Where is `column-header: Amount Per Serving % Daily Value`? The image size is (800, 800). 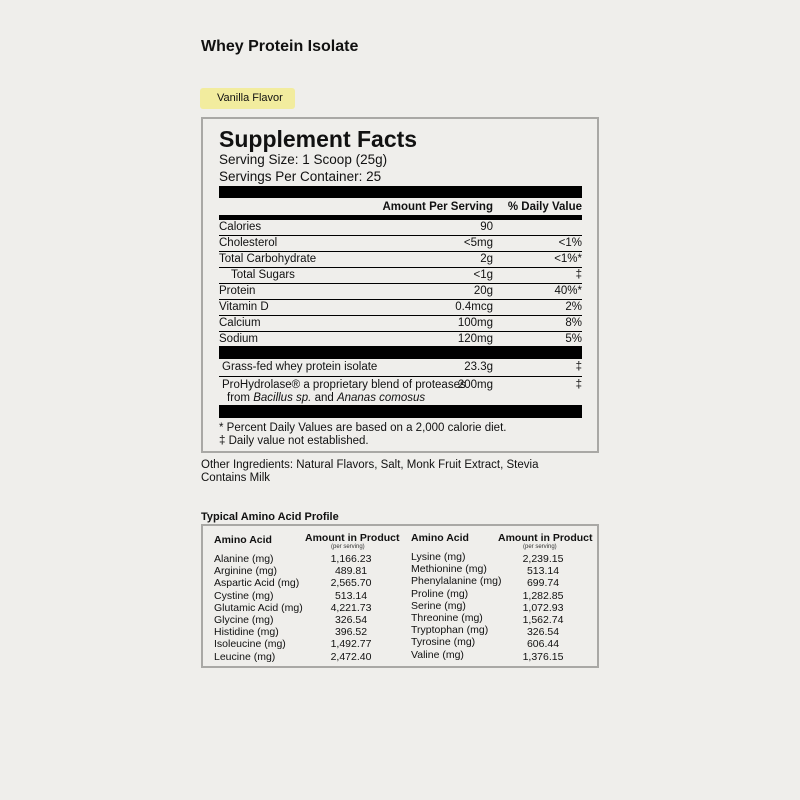
column-header: Amount Per Serving % Daily Value is located at coordinates (400, 208).